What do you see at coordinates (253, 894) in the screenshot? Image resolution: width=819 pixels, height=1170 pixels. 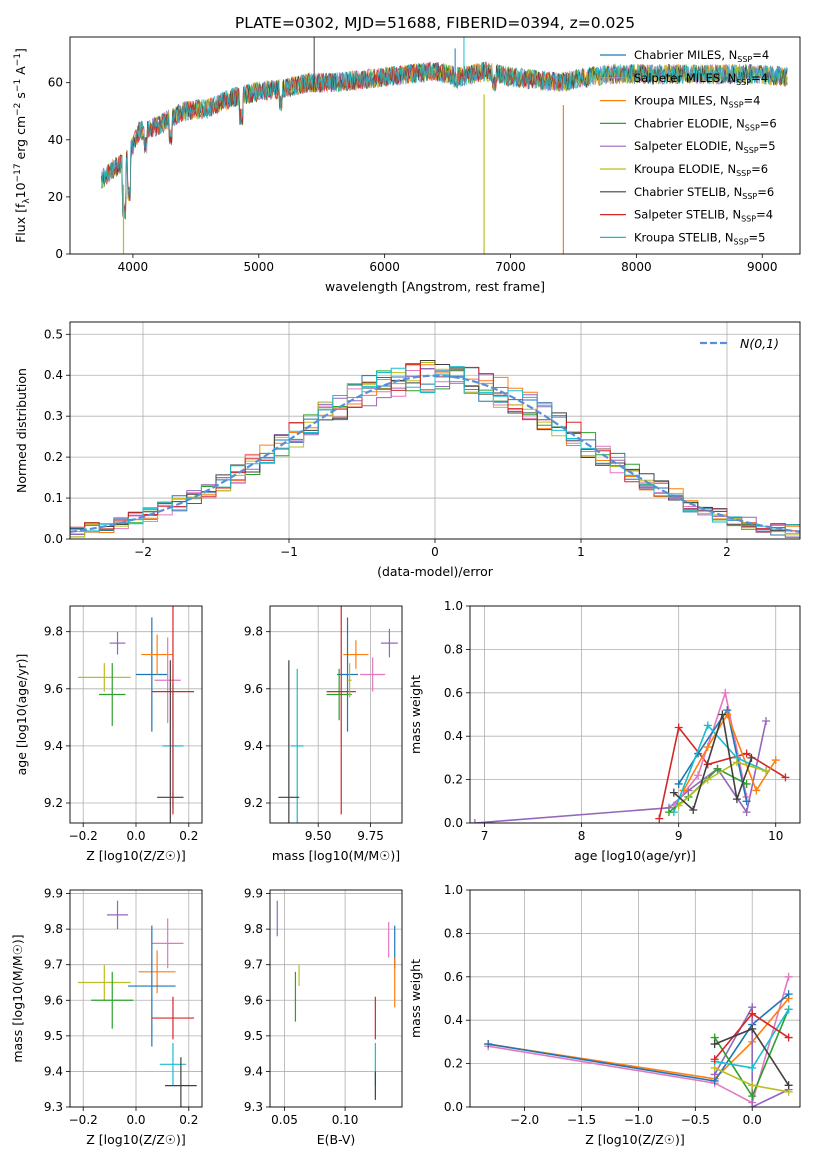 I see `y-tick-label: 9.9` at bounding box center [253, 894].